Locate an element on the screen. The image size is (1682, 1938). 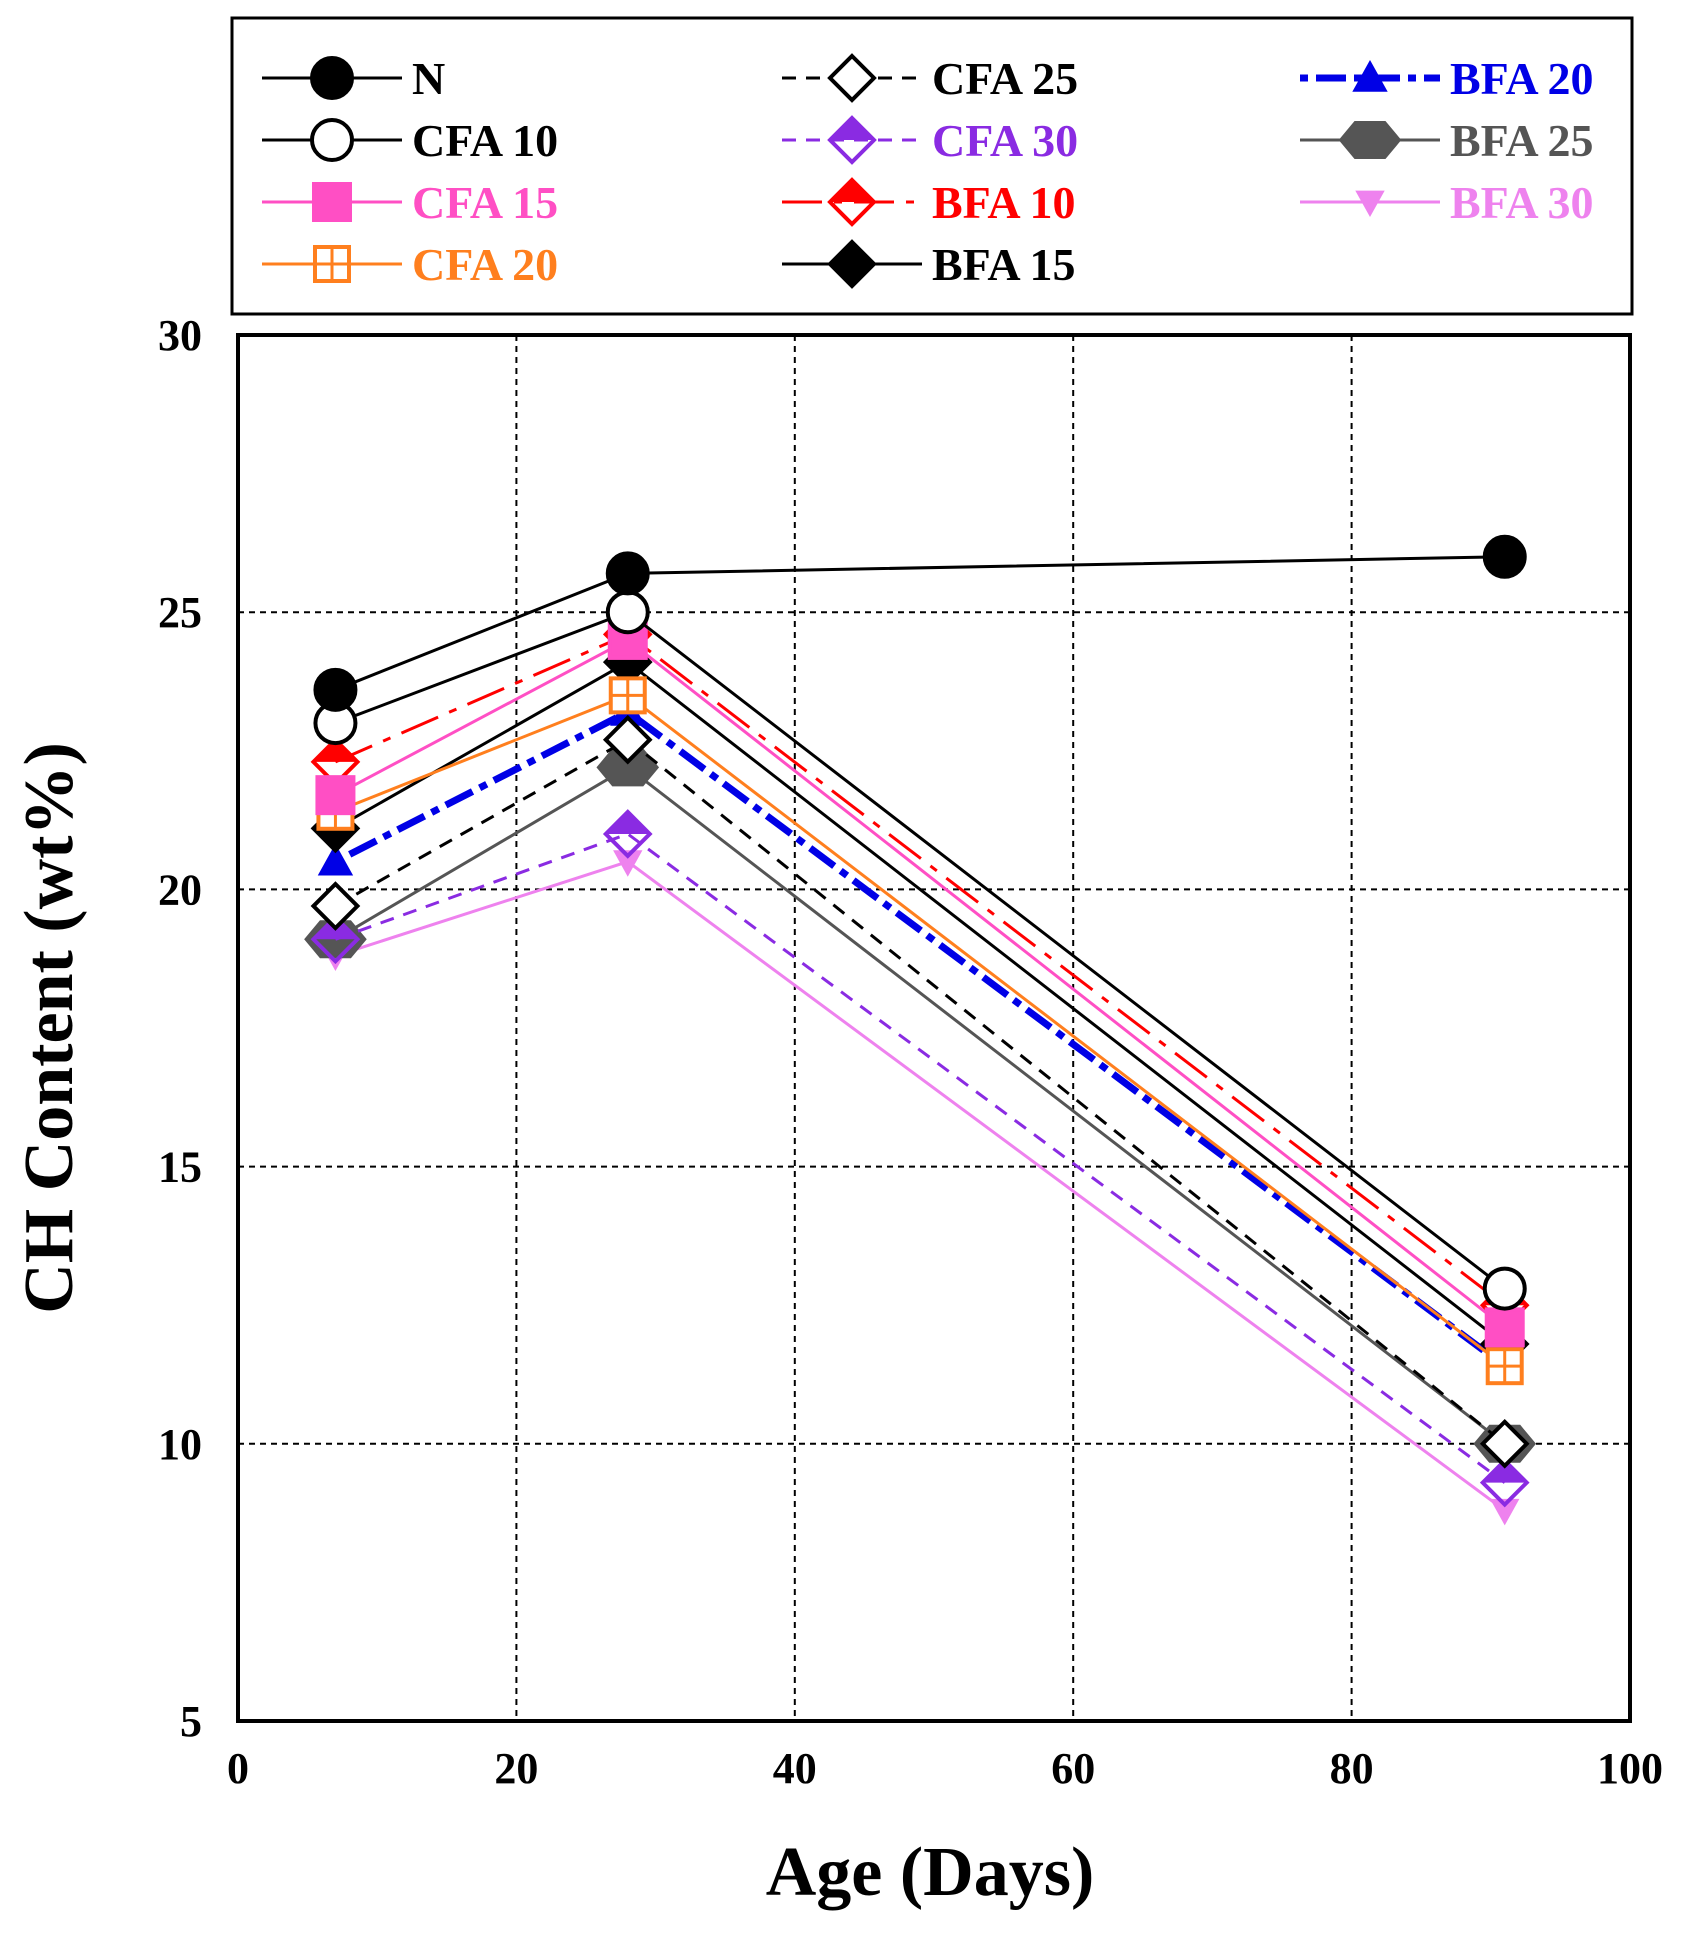
y-tick-label: 25 is located at coordinates (180, 612).